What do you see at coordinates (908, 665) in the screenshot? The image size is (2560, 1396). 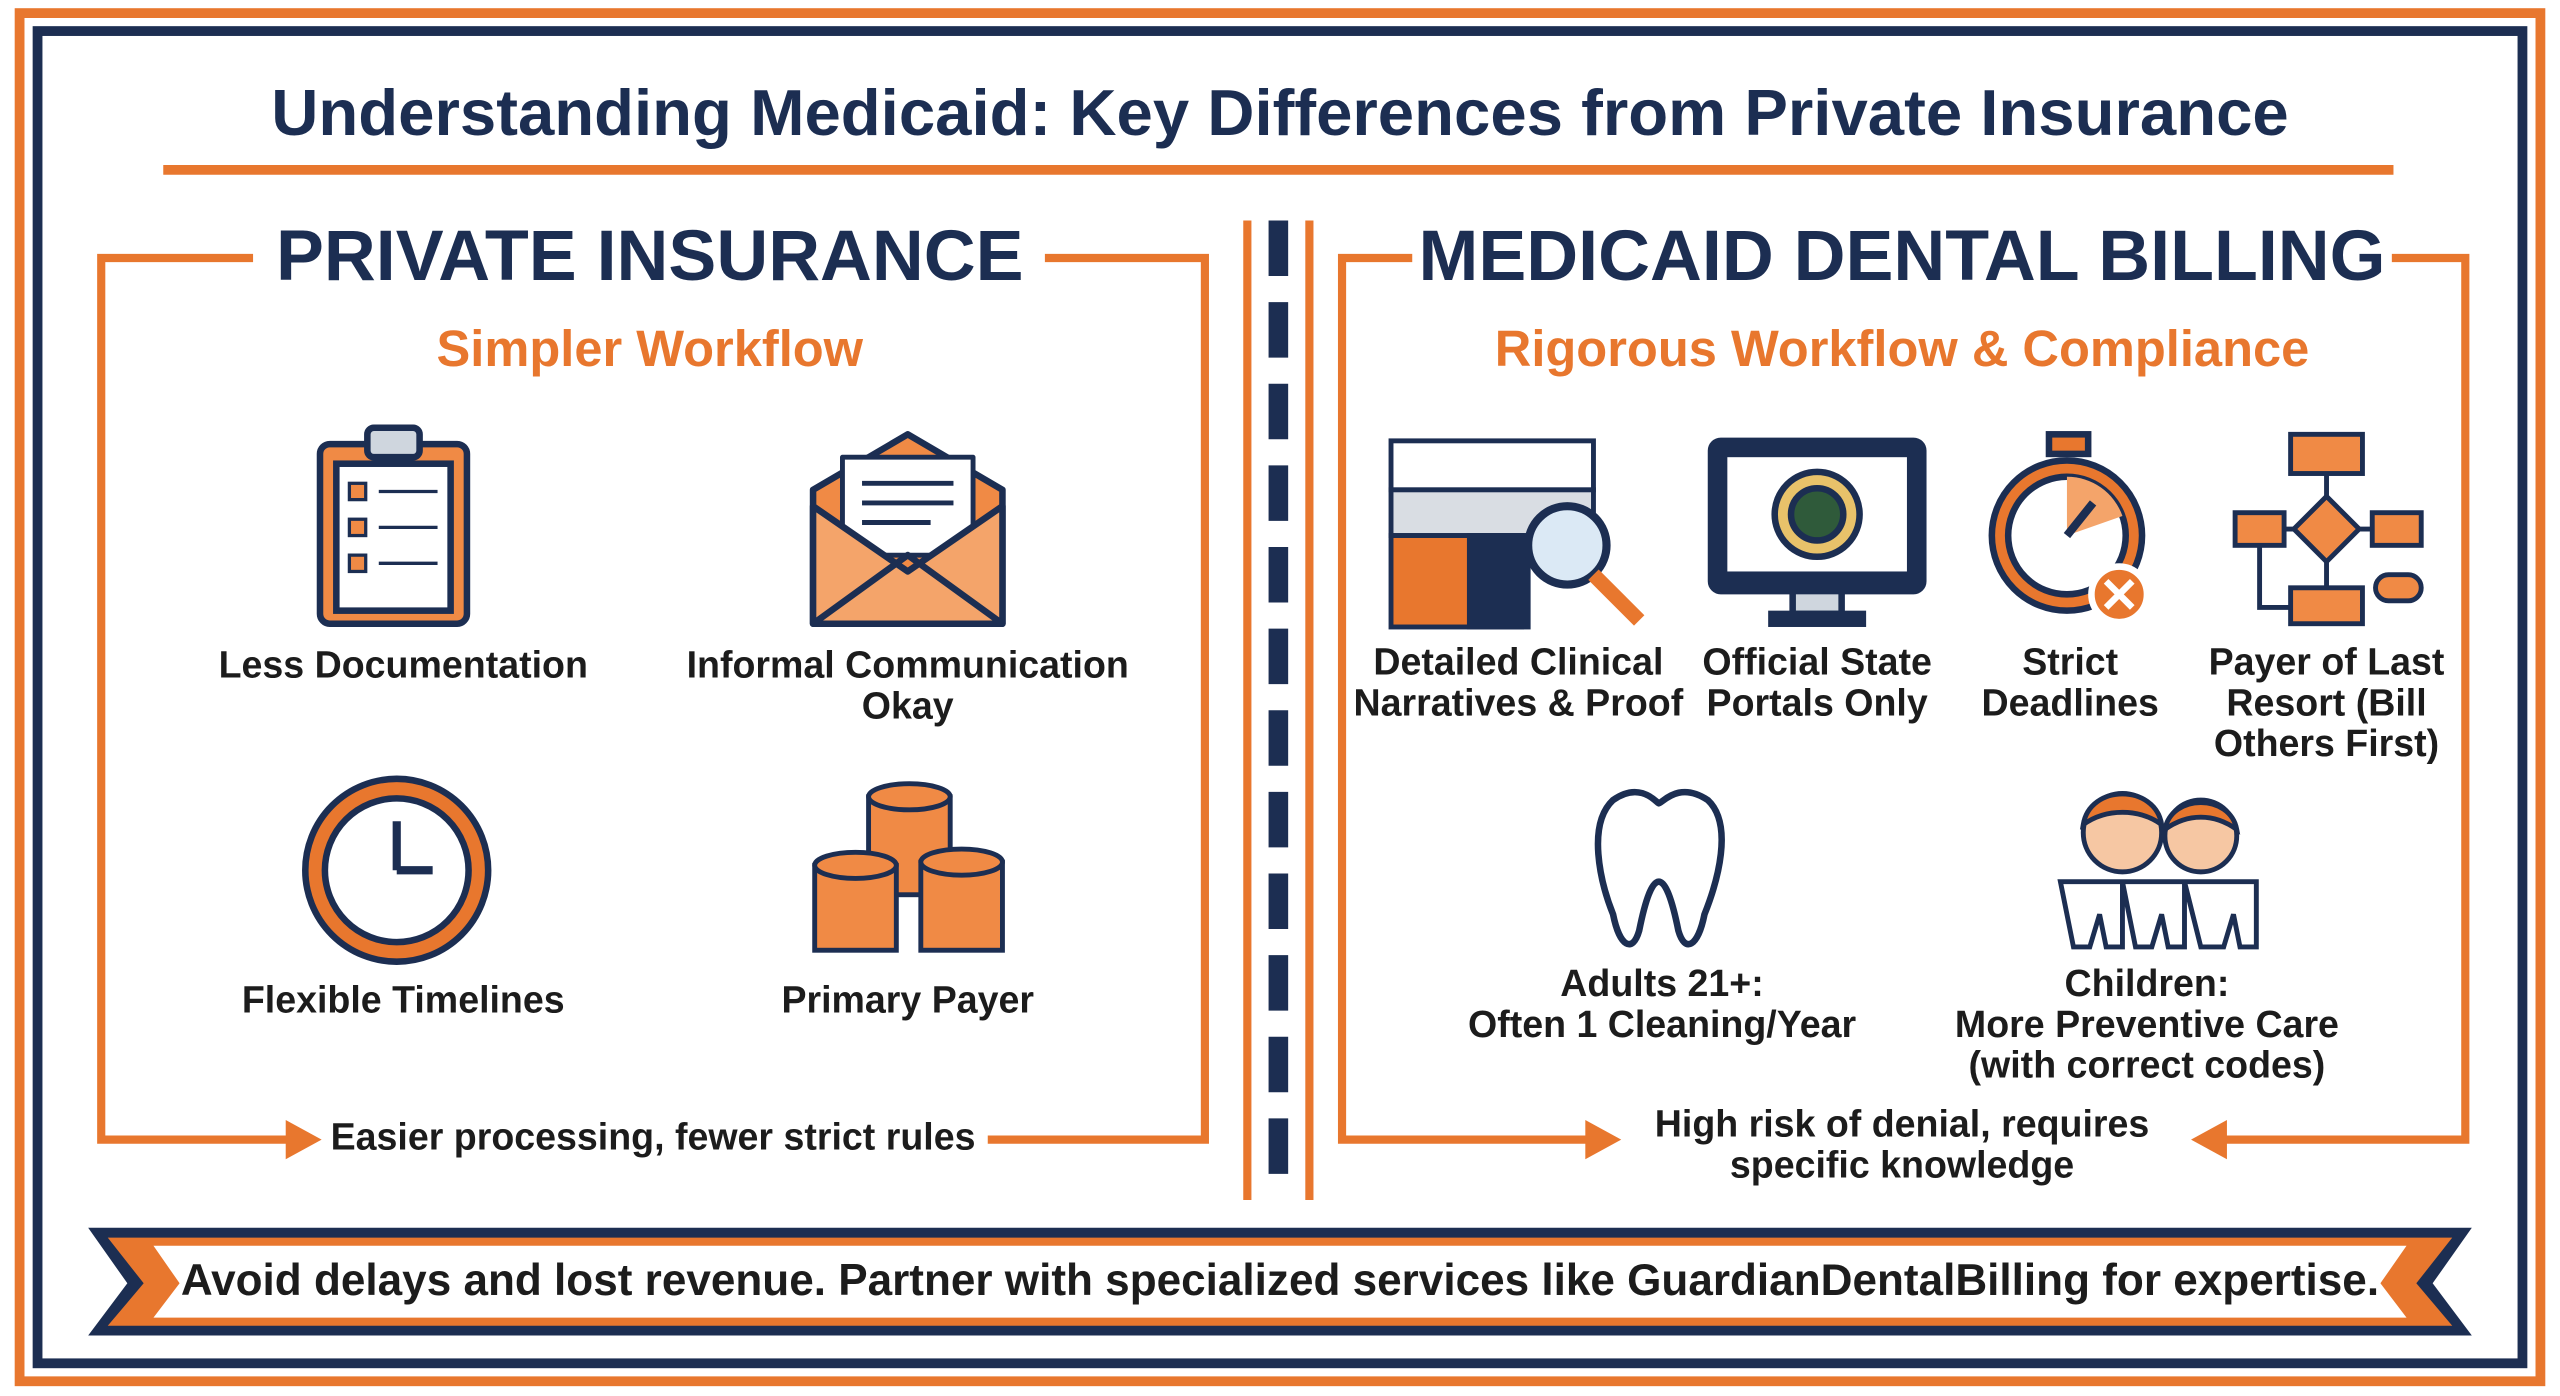 I see `item-label: Informal Communication` at bounding box center [908, 665].